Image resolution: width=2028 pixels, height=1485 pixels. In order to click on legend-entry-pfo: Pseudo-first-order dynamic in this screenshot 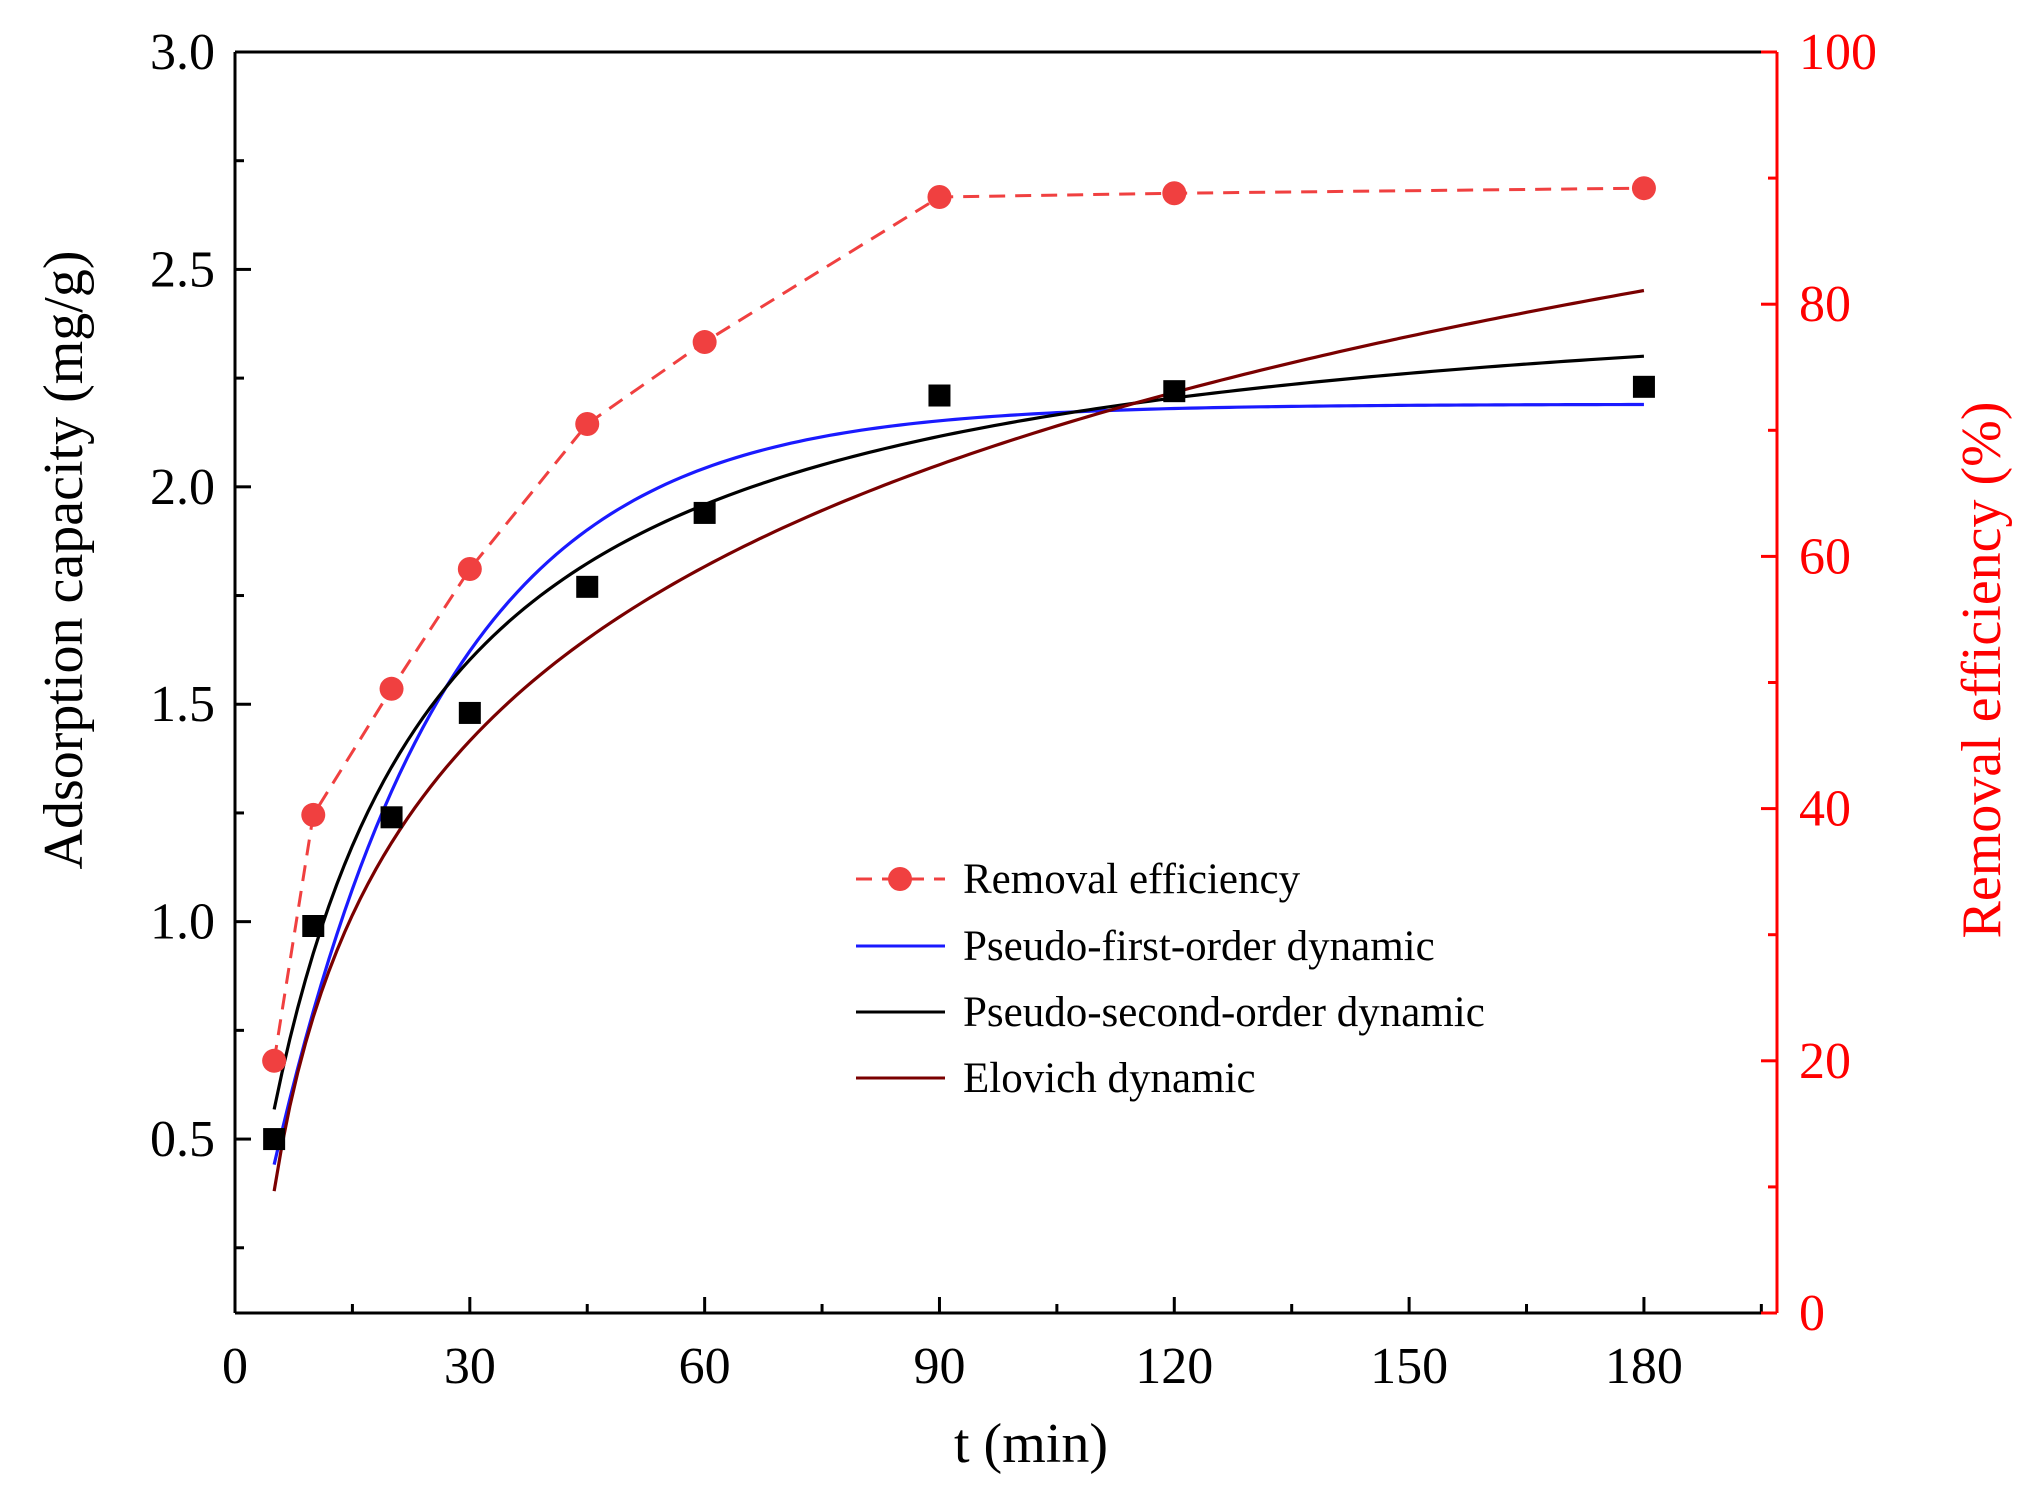, I will do `click(1145, 946)`.